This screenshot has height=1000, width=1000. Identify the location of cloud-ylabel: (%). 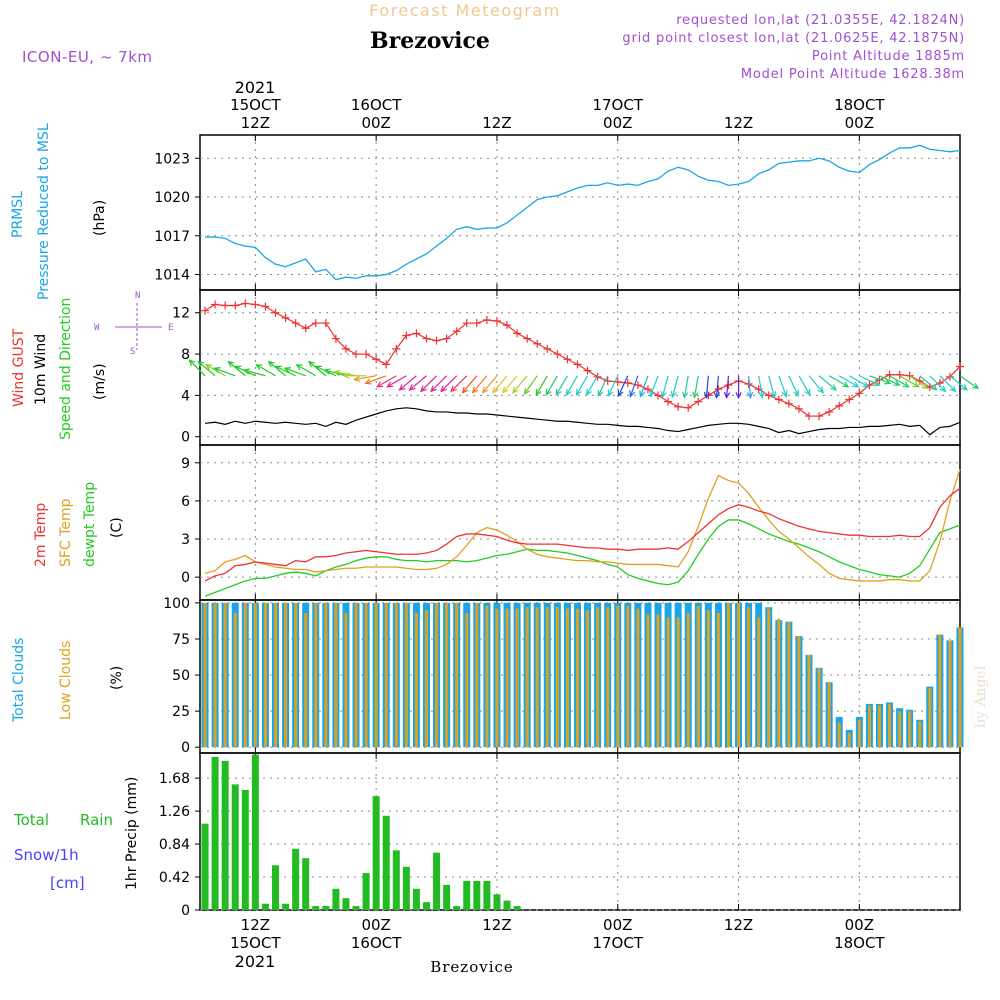
(117, 678).